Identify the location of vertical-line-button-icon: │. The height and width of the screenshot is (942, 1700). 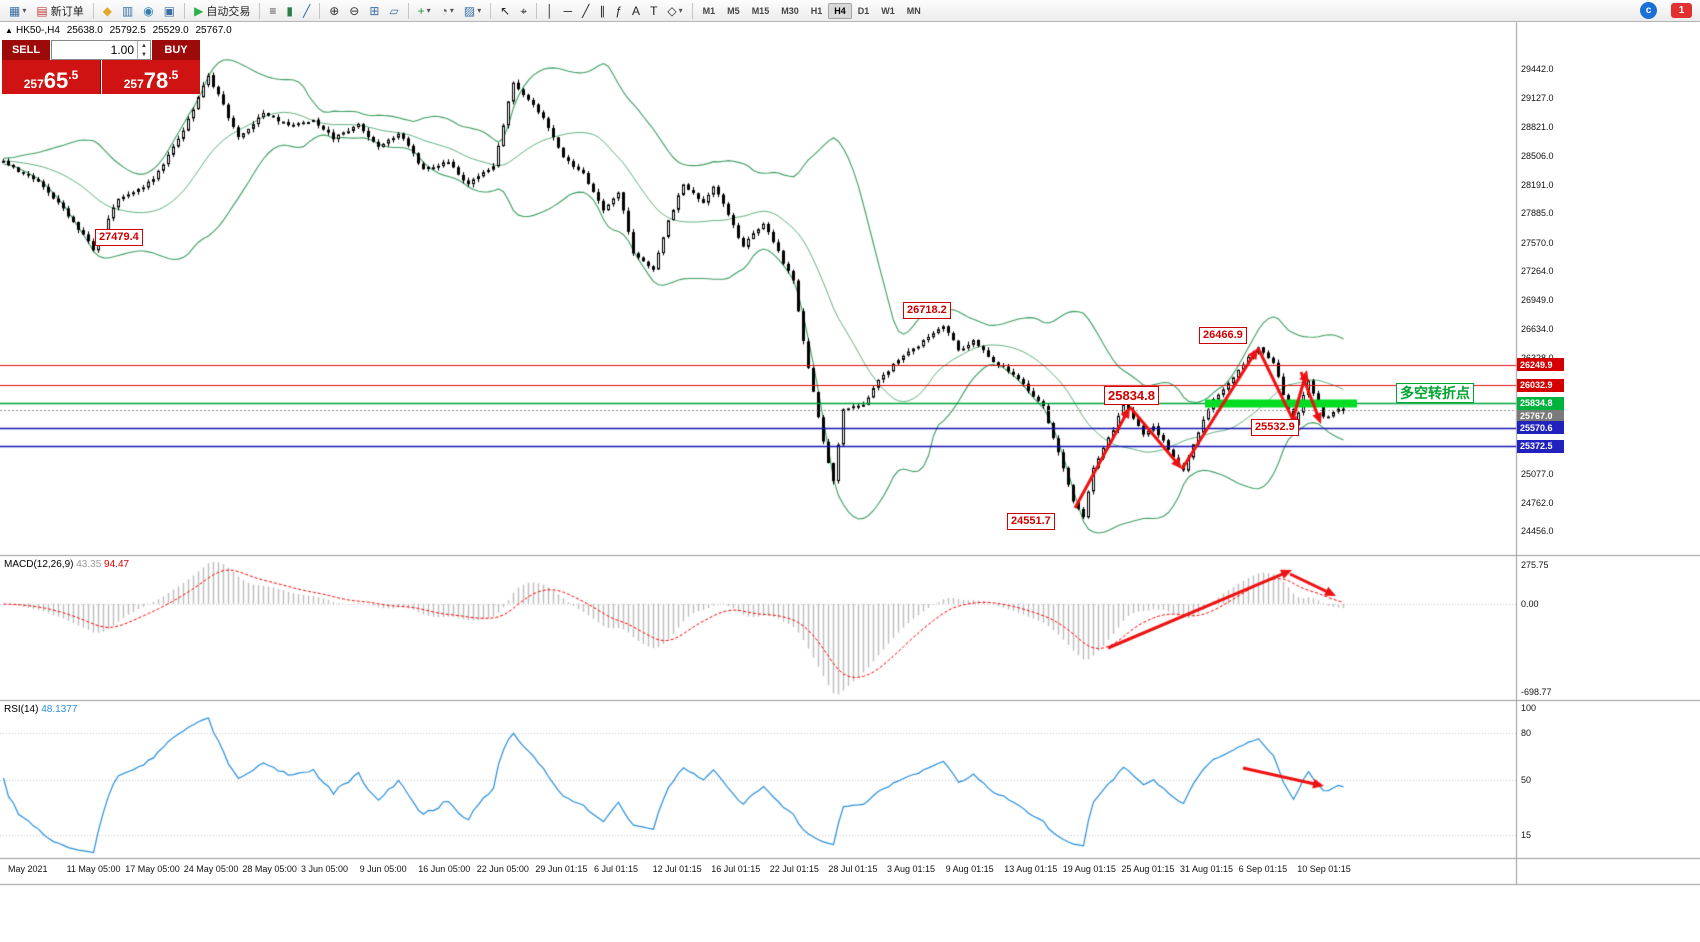
(550, 10).